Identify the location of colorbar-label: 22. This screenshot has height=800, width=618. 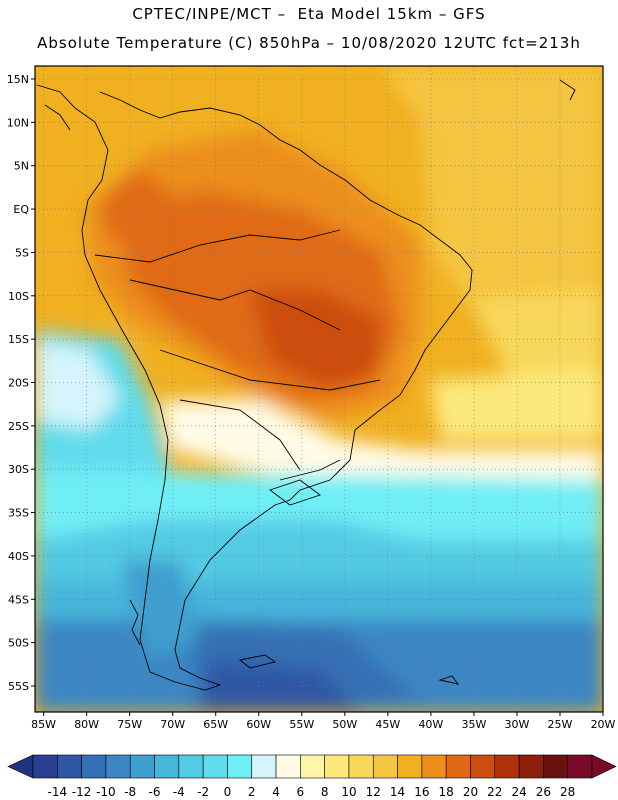
(494, 792).